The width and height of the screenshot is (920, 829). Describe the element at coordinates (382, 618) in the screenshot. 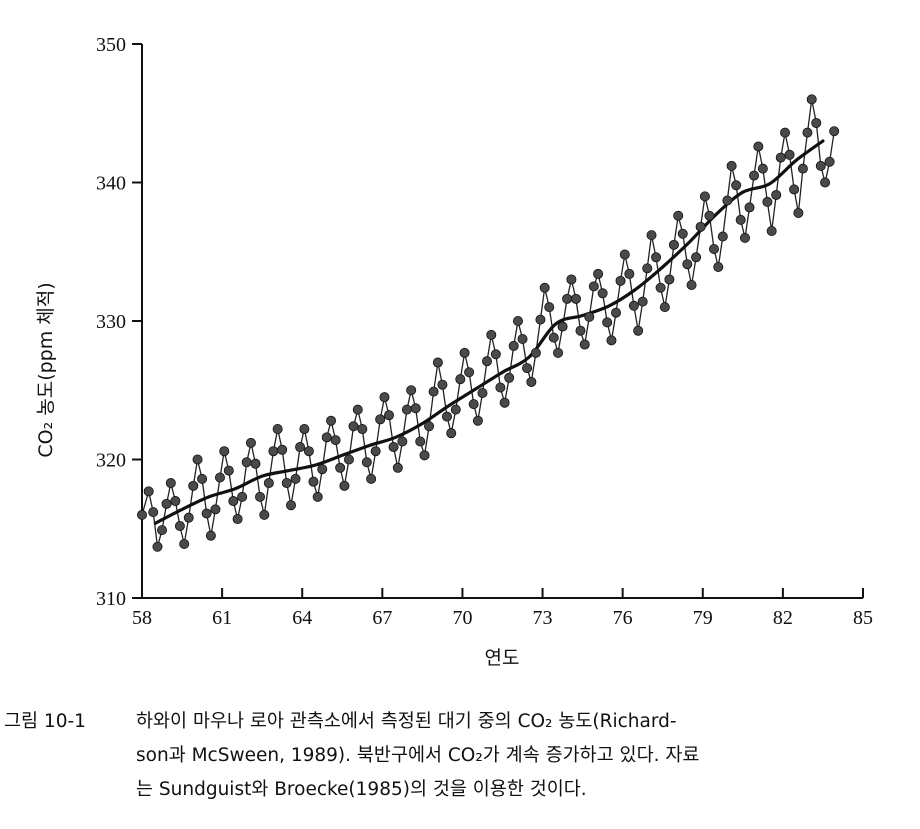

I see `x-tick-label: 67` at that location.